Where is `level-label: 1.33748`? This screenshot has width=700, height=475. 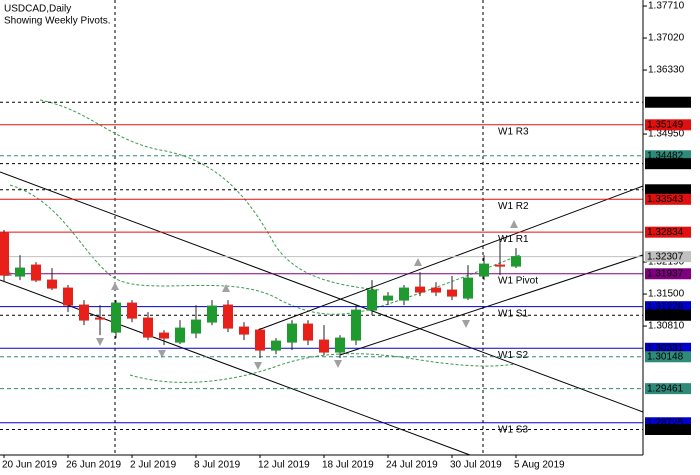
level-label: 1.33748 is located at coordinates (665, 189).